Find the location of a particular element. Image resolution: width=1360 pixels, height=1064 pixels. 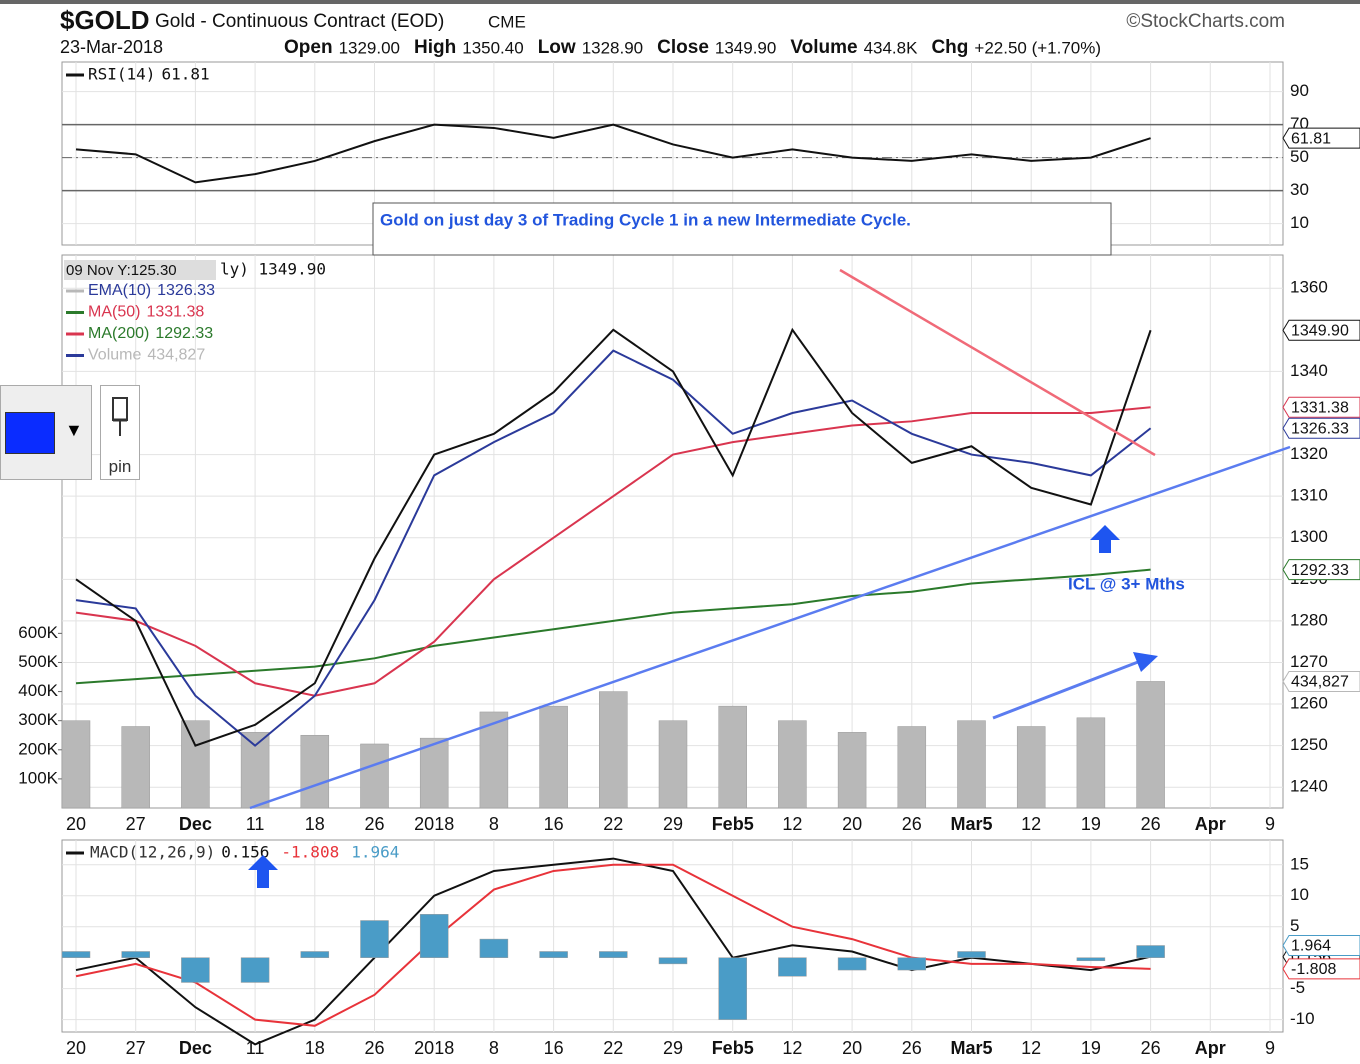

y-tick-label: 1250 is located at coordinates (1309, 744).